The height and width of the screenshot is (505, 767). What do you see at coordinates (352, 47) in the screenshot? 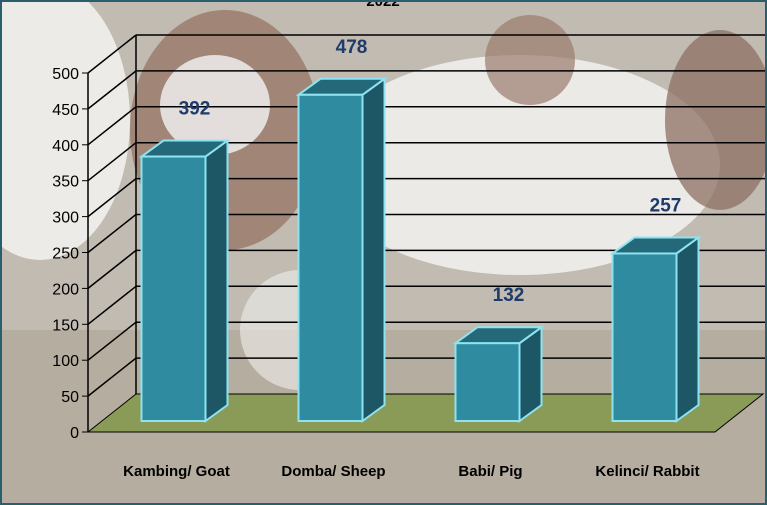
I see `value-label: 478` at bounding box center [352, 47].